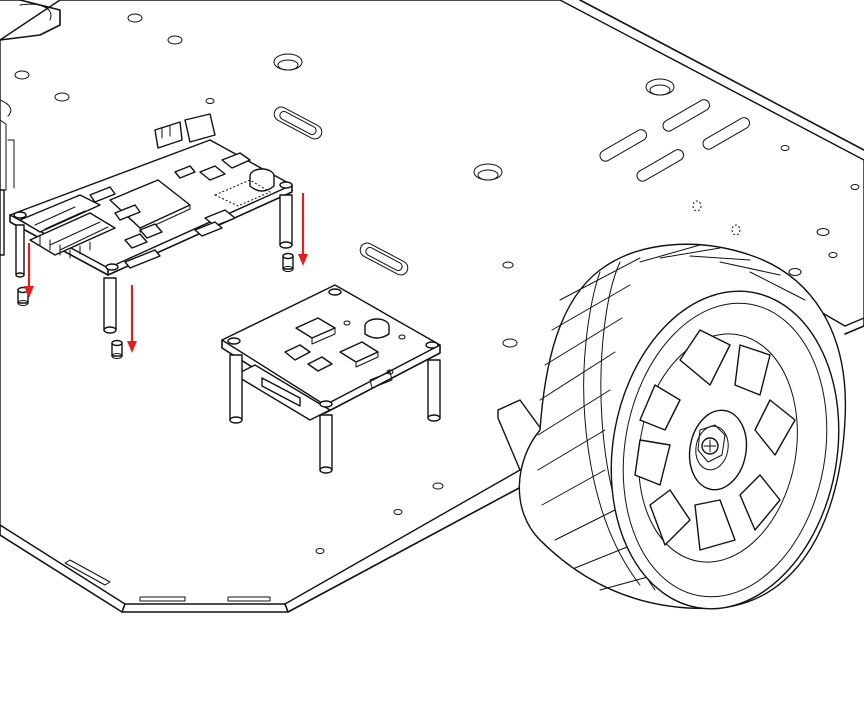  I want to click on wheel-spokes, so click(715, 440).